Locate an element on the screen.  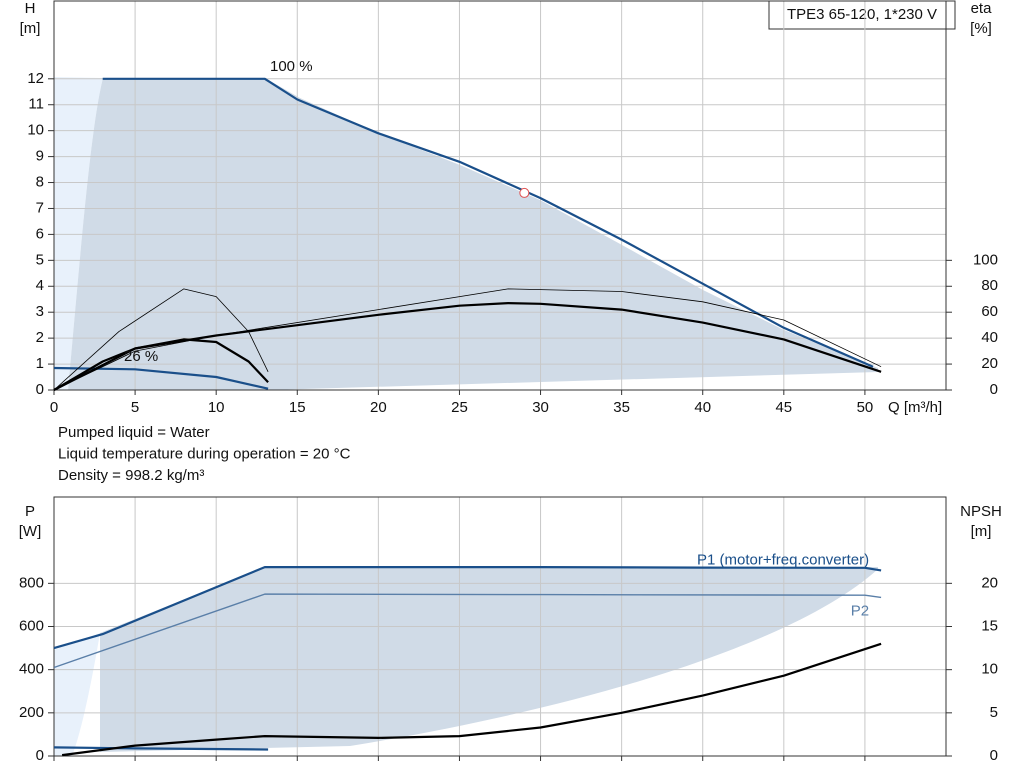
y2-tick-label: 60 is located at coordinates (989, 311).